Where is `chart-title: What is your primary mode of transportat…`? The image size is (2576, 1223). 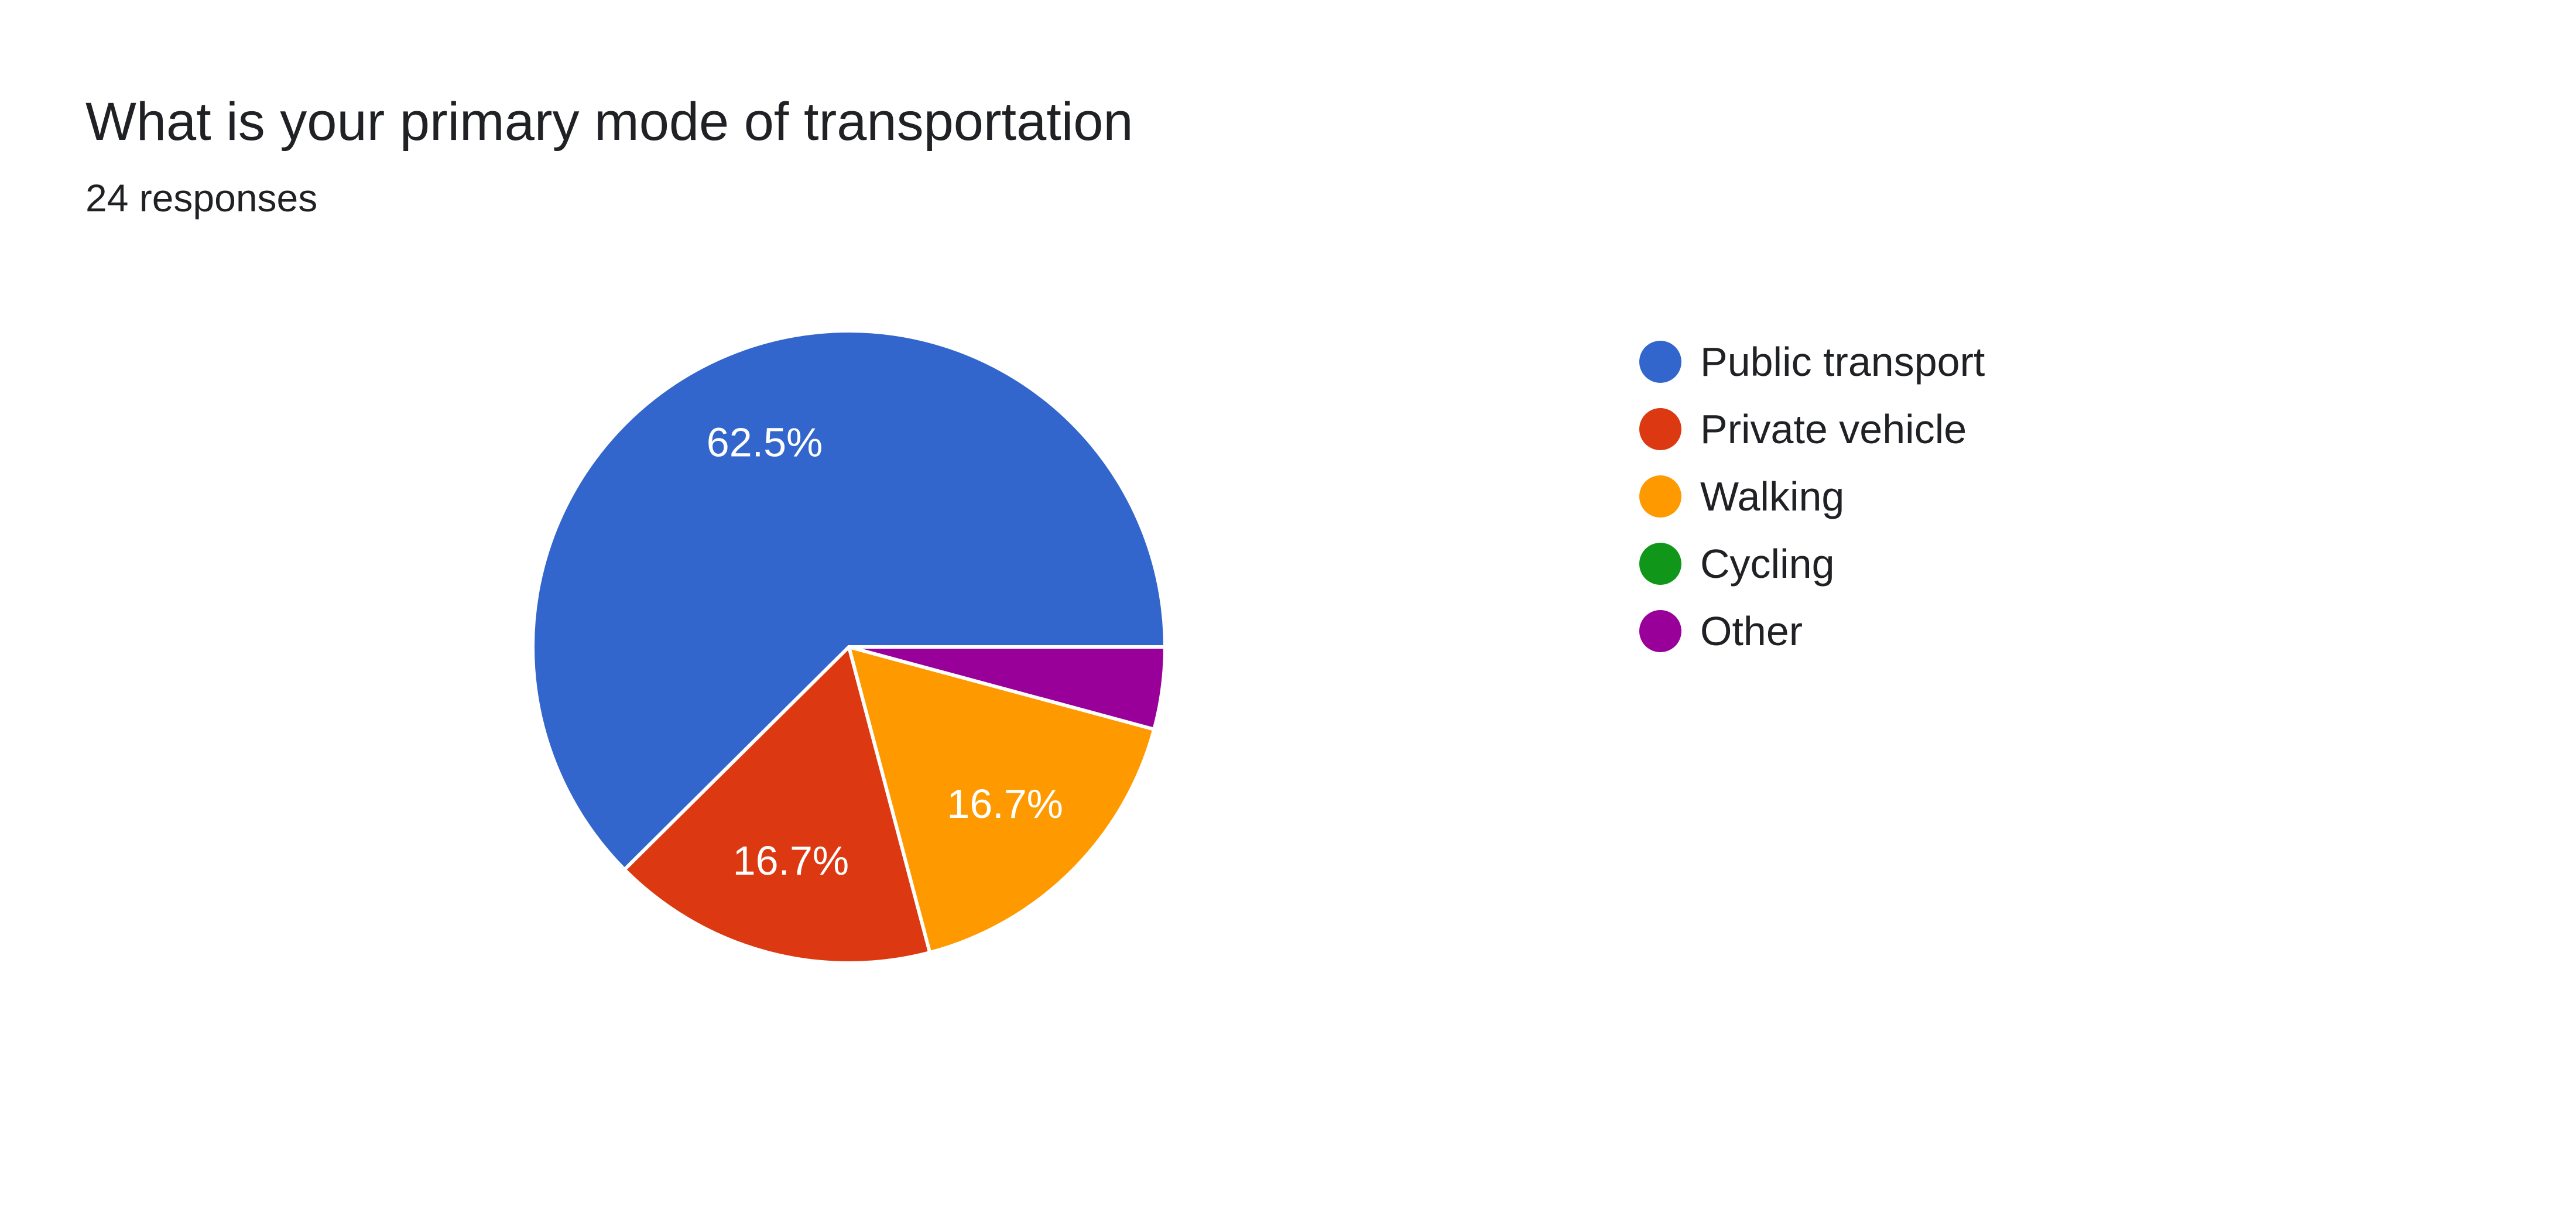 chart-title: What is your primary mode of transportat… is located at coordinates (609, 122).